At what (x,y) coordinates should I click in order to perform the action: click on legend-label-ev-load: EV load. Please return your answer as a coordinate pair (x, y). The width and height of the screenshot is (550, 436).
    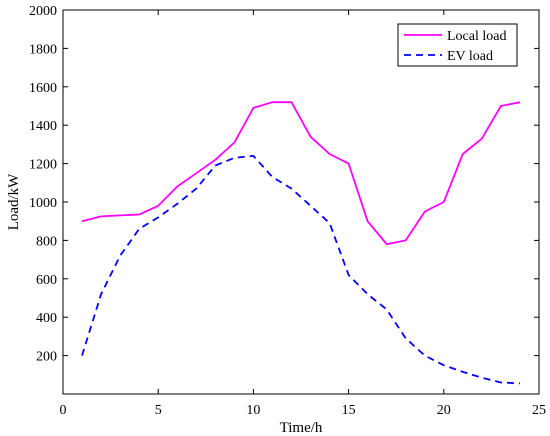
    Looking at the image, I should click on (470, 56).